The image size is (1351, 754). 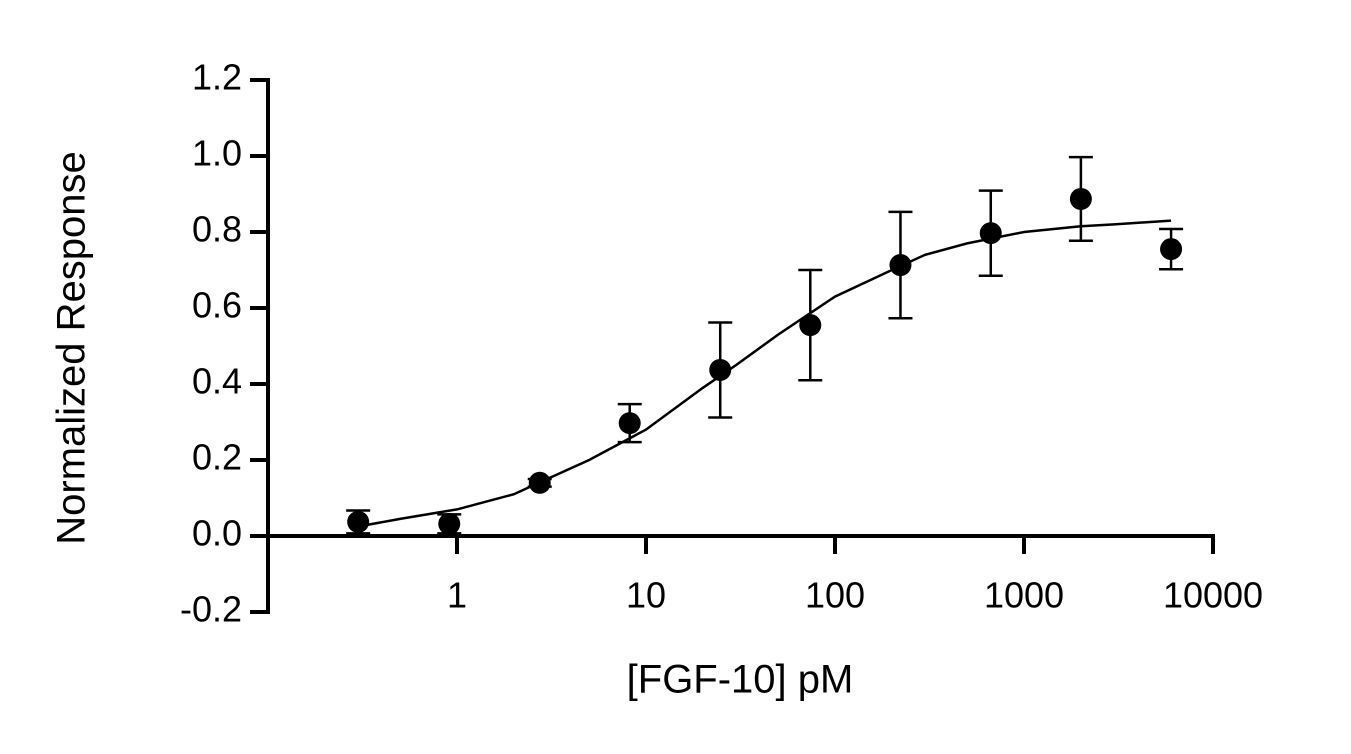 I want to click on x-tick-label: 1000, so click(x=1024, y=595).